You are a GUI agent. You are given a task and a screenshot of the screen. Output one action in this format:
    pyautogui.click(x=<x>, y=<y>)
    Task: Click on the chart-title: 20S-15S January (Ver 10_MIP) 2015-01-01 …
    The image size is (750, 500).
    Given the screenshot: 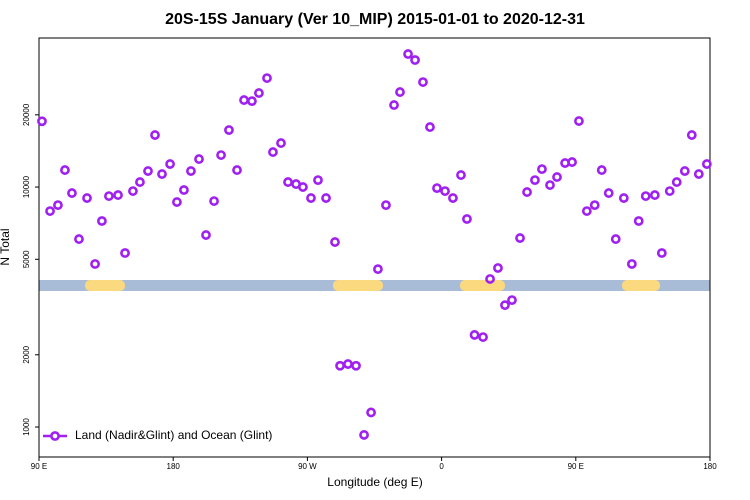 What is the action you would take?
    pyautogui.click(x=375, y=19)
    